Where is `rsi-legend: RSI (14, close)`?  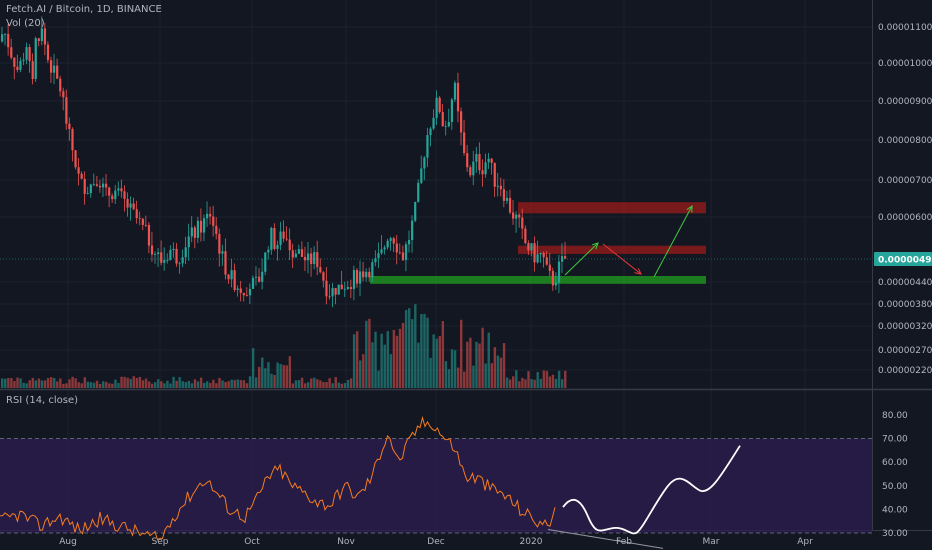
rsi-legend: RSI (14, close) is located at coordinates (42, 400).